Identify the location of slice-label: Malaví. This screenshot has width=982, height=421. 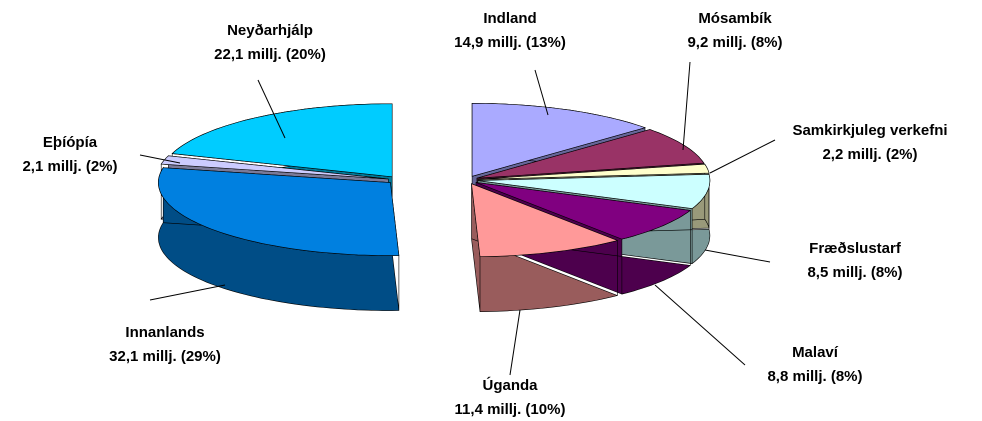
(815, 352).